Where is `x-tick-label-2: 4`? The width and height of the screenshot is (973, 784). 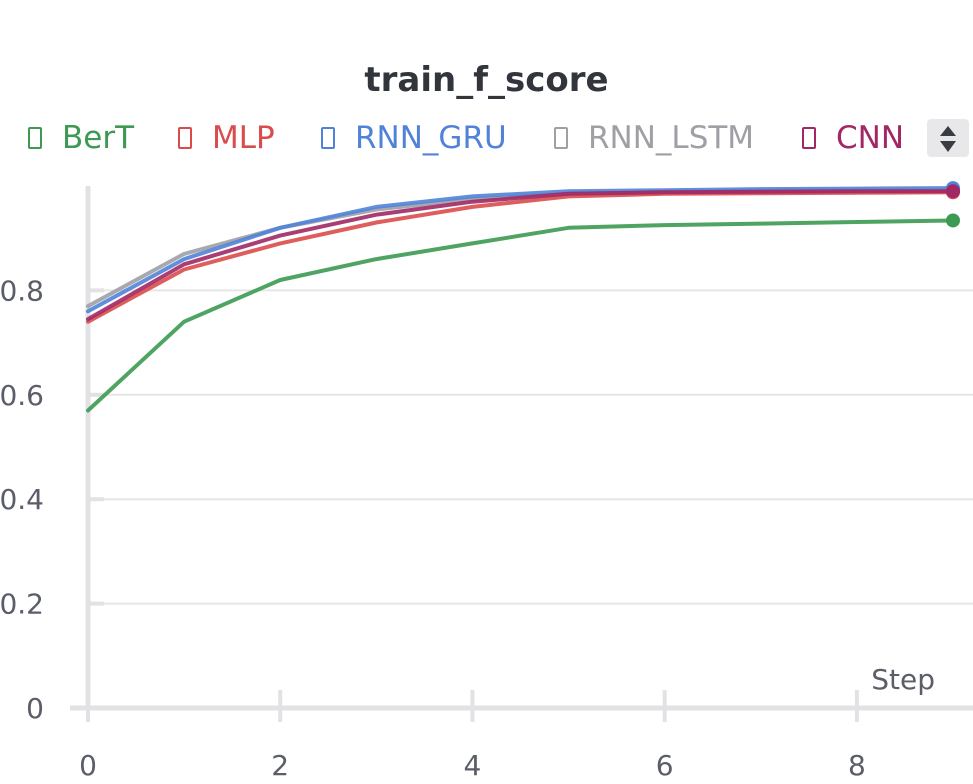 x-tick-label-2: 4 is located at coordinates (473, 765).